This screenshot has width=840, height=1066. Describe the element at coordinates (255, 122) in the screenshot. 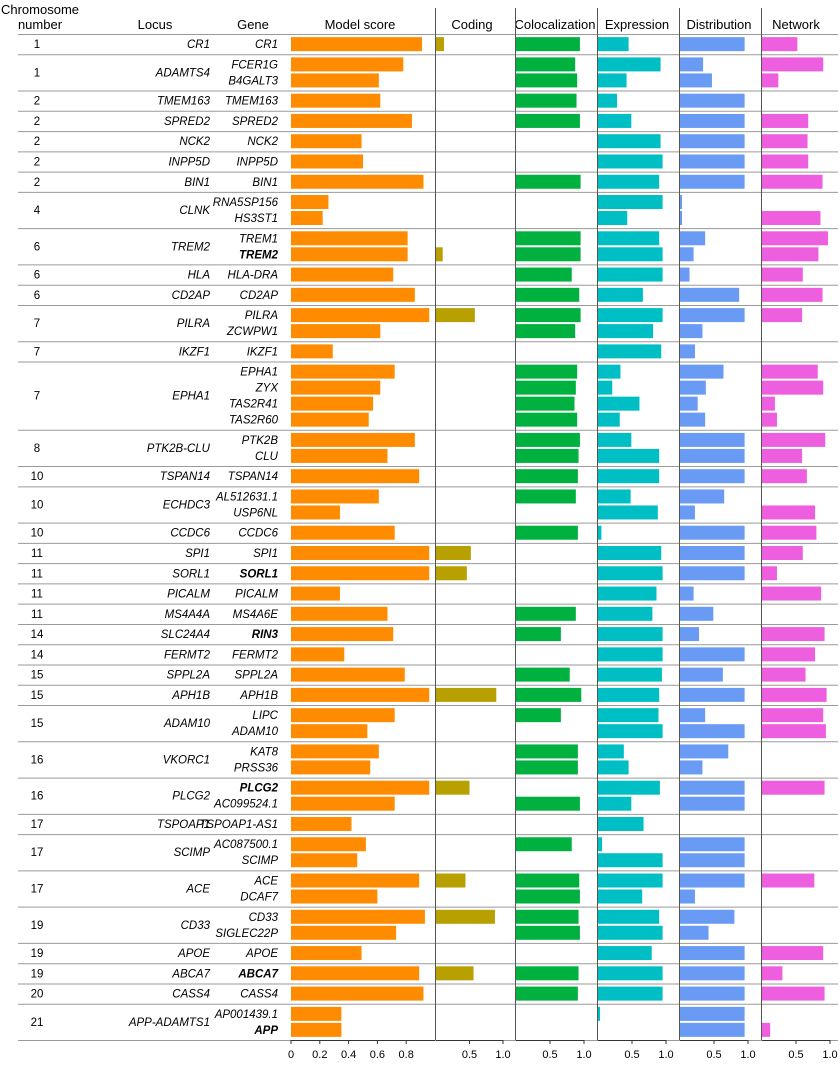

I see `gene-name: SPRED2` at that location.